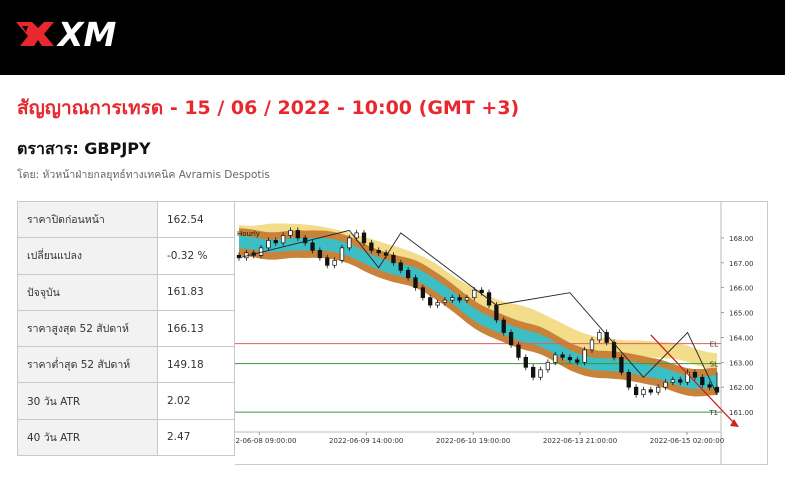 This screenshot has width=785, height=477. I want to click on stats-row-change: เปลี่ยนแปลง -0.32 %, so click(126, 256).